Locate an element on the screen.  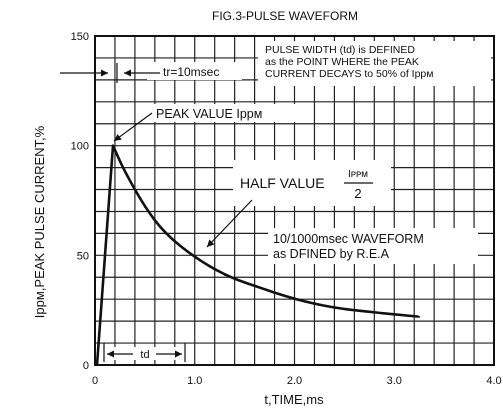
waveform-note-line: as DFINED by R.E.A is located at coordinates (331, 254).